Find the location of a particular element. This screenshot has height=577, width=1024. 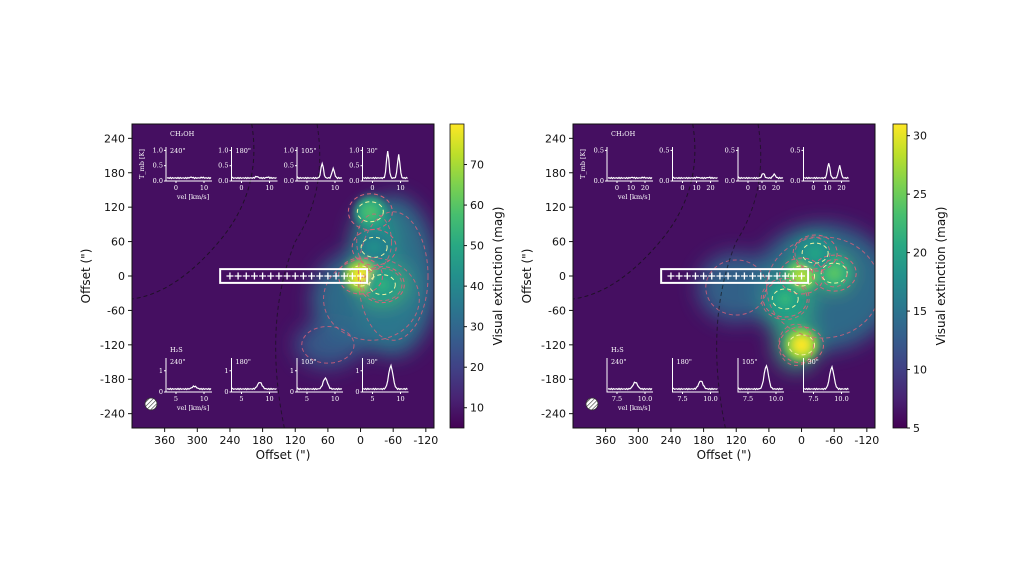

spectrum-2: 0.0 0.5 1.0 0 10 180" is located at coordinates (248, 169).